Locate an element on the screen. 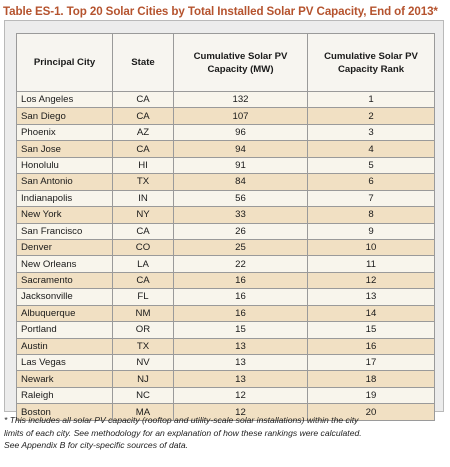 The height and width of the screenshot is (467, 450). cell-city: San Jose is located at coordinates (64, 149).